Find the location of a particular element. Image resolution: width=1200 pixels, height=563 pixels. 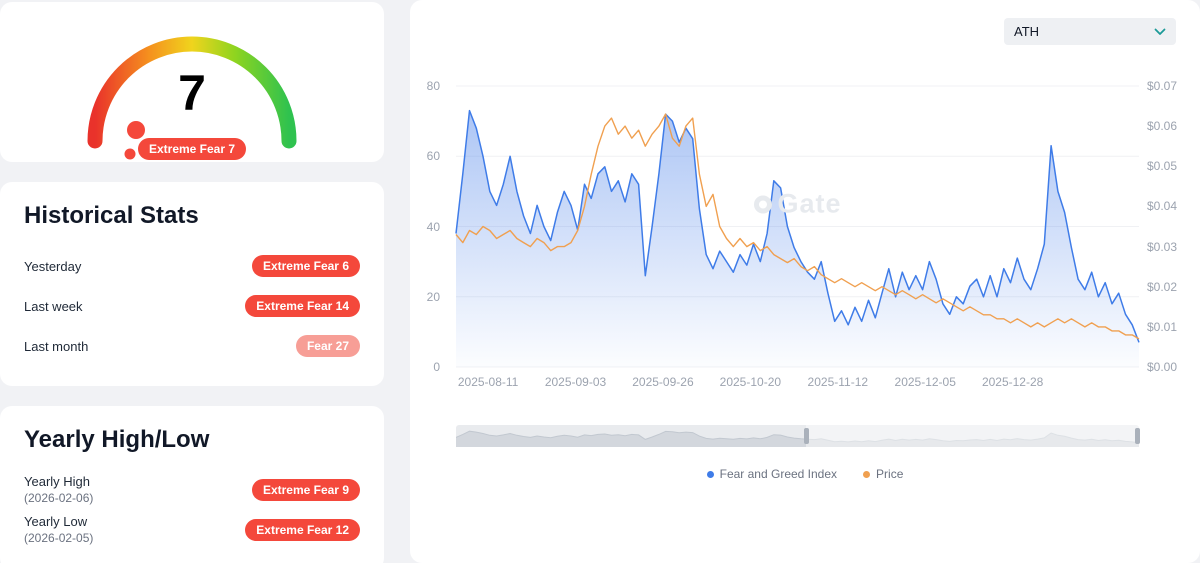

legend-label: Fear and Greed Index is located at coordinates (778, 474).